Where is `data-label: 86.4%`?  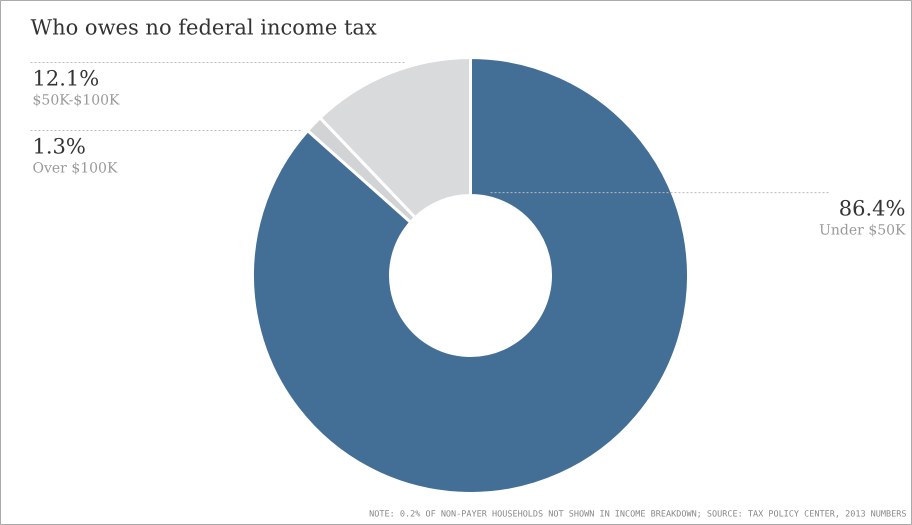 data-label: 86.4% is located at coordinates (872, 208).